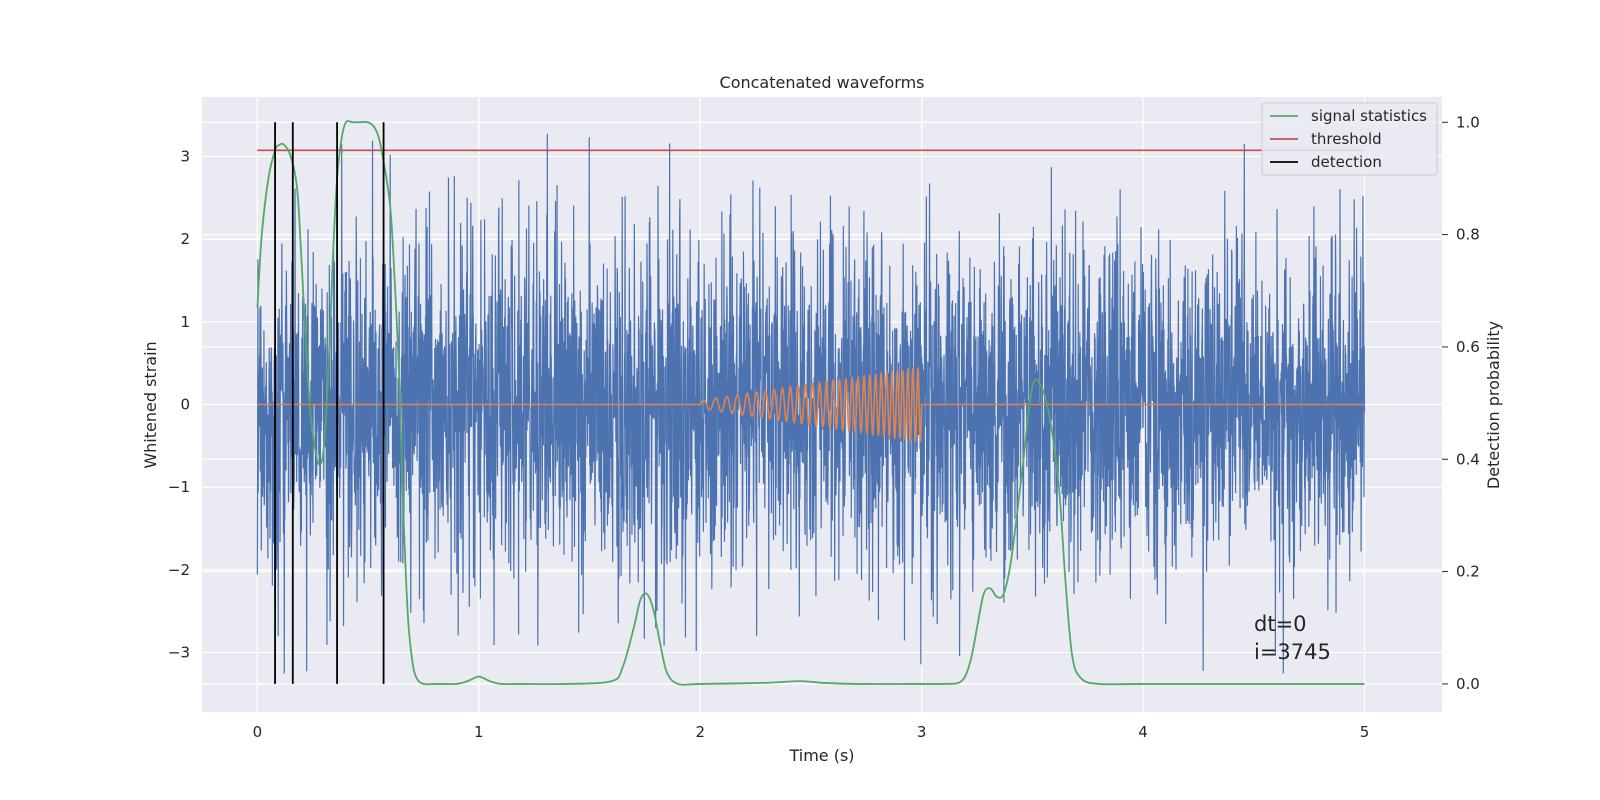 This screenshot has width=1600, height=800. Describe the element at coordinates (179, 652) in the screenshot. I see `left-y-tick-label-0: −3` at that location.